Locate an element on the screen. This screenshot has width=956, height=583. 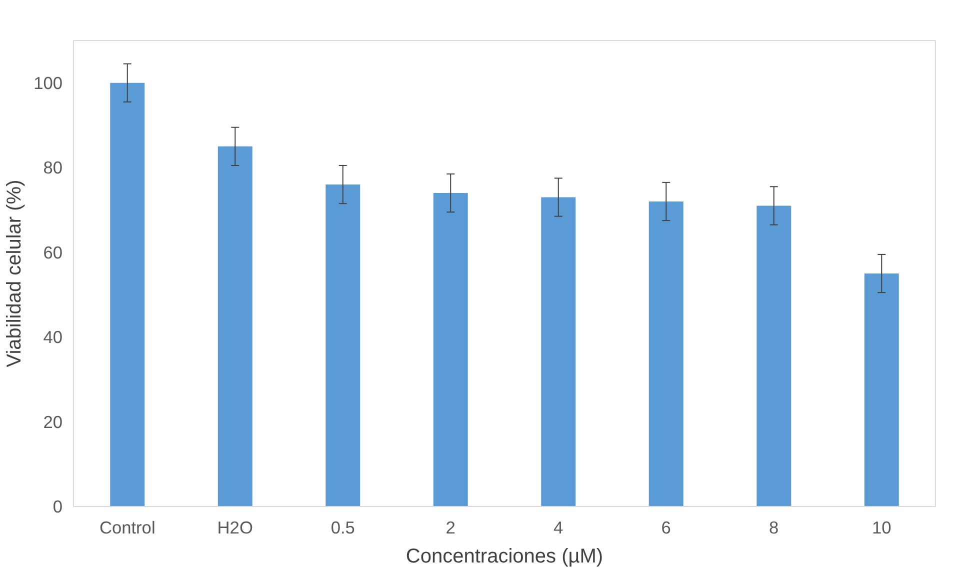
y-tick-label: 0 is located at coordinates (57, 506).